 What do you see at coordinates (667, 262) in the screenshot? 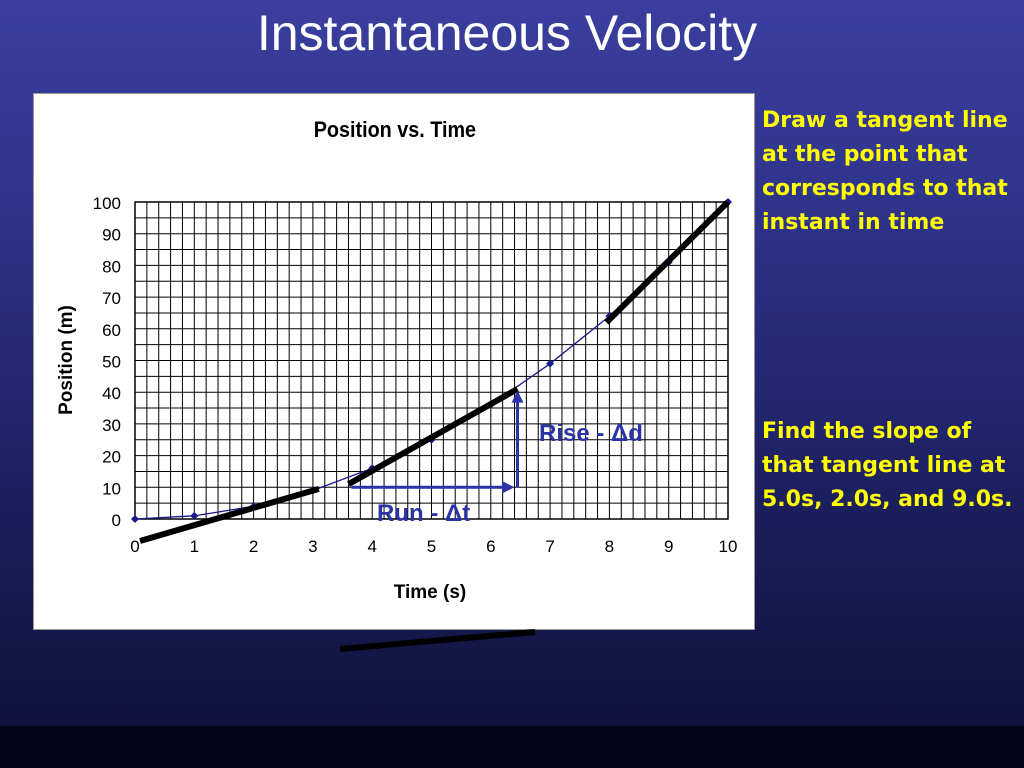
I see `tangent-line-late` at bounding box center [667, 262].